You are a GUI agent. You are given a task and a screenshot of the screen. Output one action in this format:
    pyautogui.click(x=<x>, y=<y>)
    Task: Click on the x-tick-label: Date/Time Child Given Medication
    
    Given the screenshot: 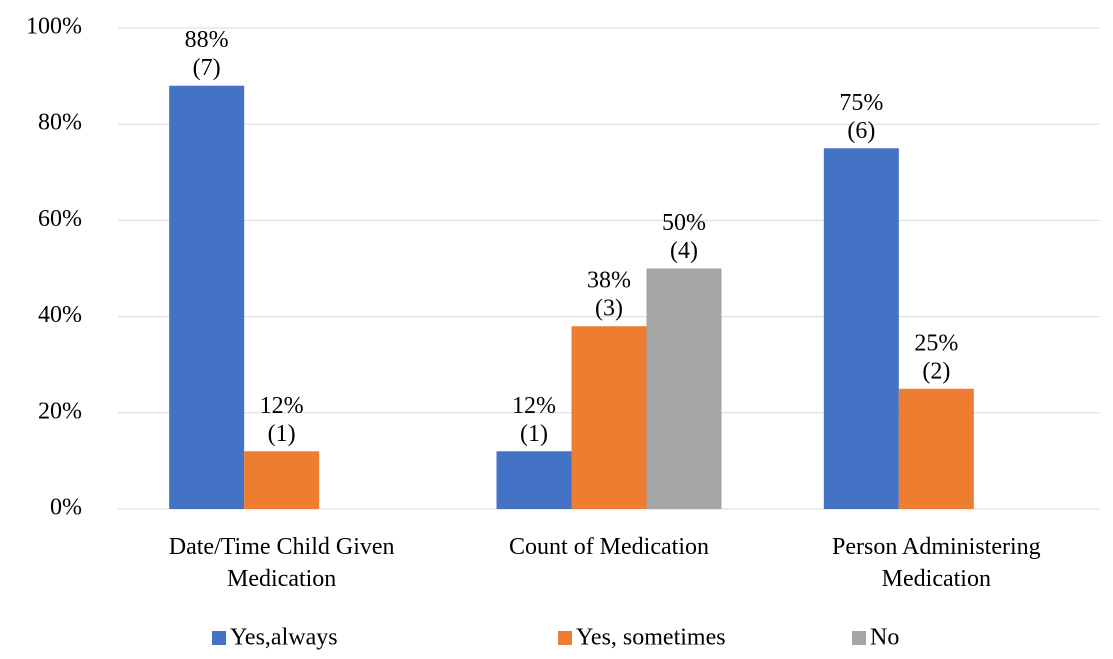 What is the action you would take?
    pyautogui.click(x=282, y=563)
    